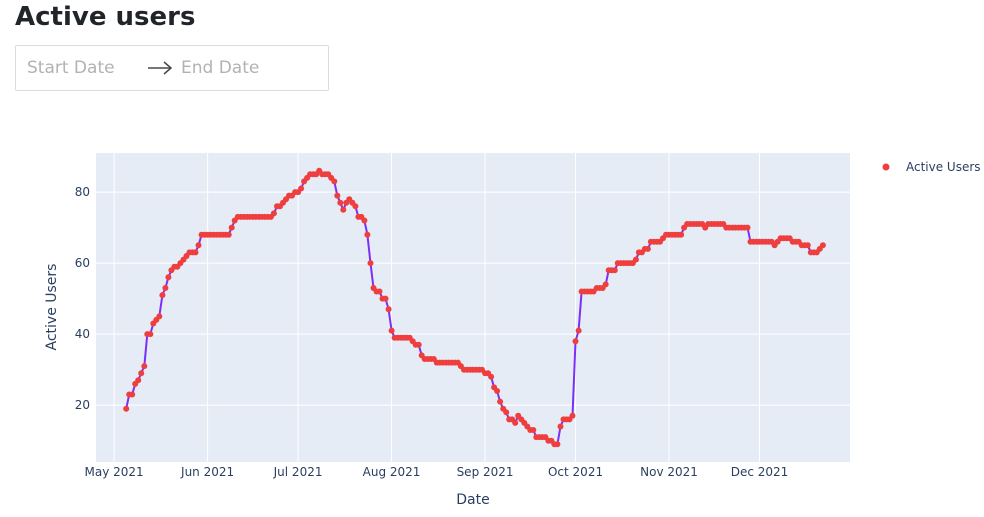 Image resolution: width=984 pixels, height=517 pixels. I want to click on x-tick-label: Nov 2021, so click(669, 472).